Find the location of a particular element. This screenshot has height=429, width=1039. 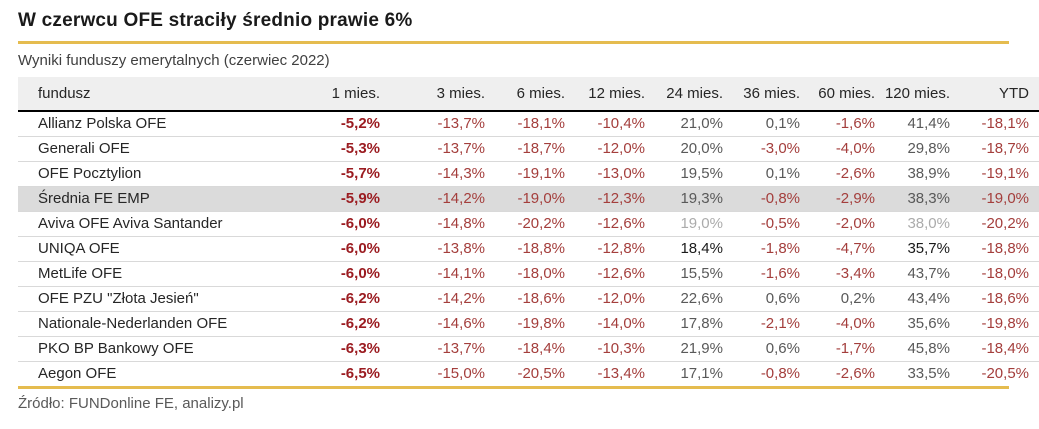

value-cell: -10,3% is located at coordinates (605, 348).